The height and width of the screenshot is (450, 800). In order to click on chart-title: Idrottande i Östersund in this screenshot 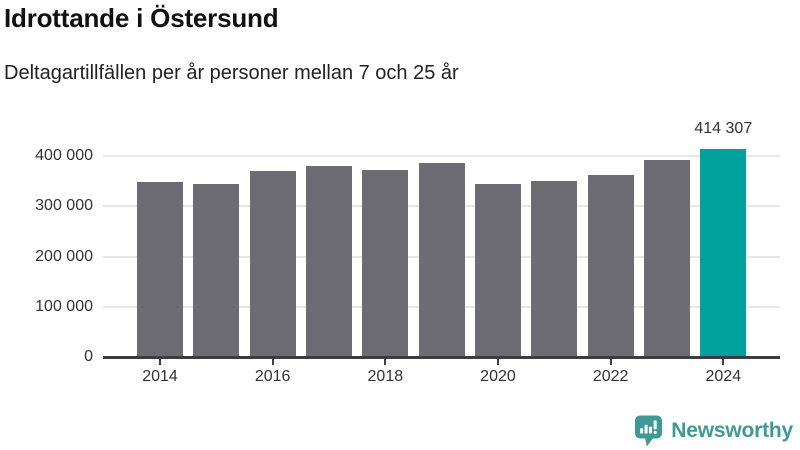, I will do `click(141, 18)`.